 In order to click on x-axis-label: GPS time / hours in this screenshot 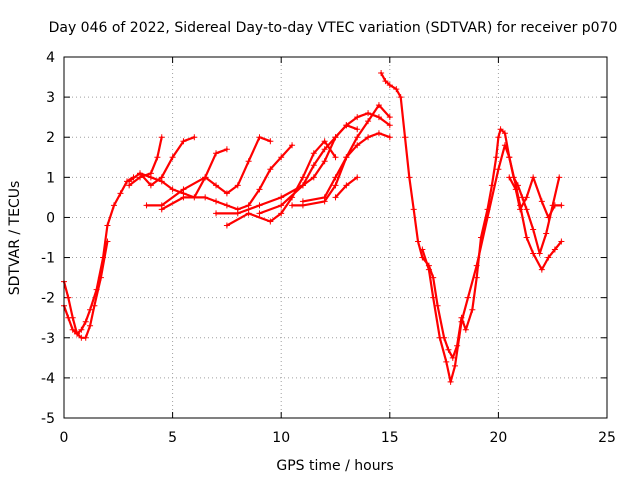, I will do `click(334, 466)`.